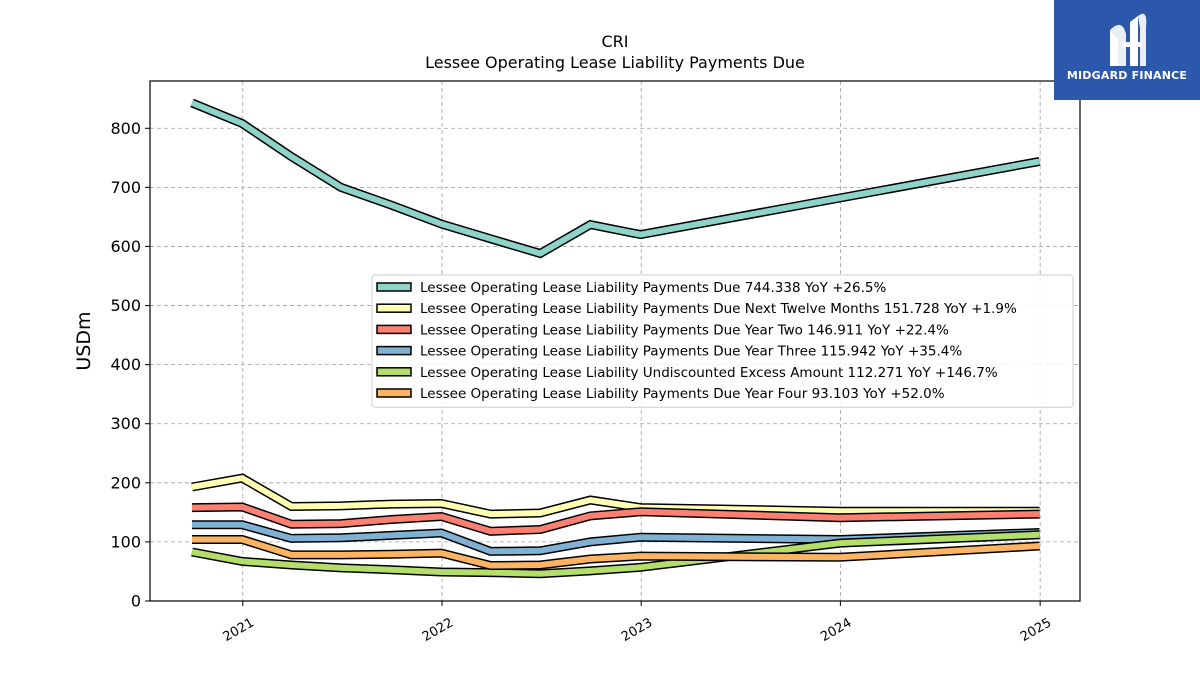  I want to click on y-tick-label: 400, so click(125, 364).